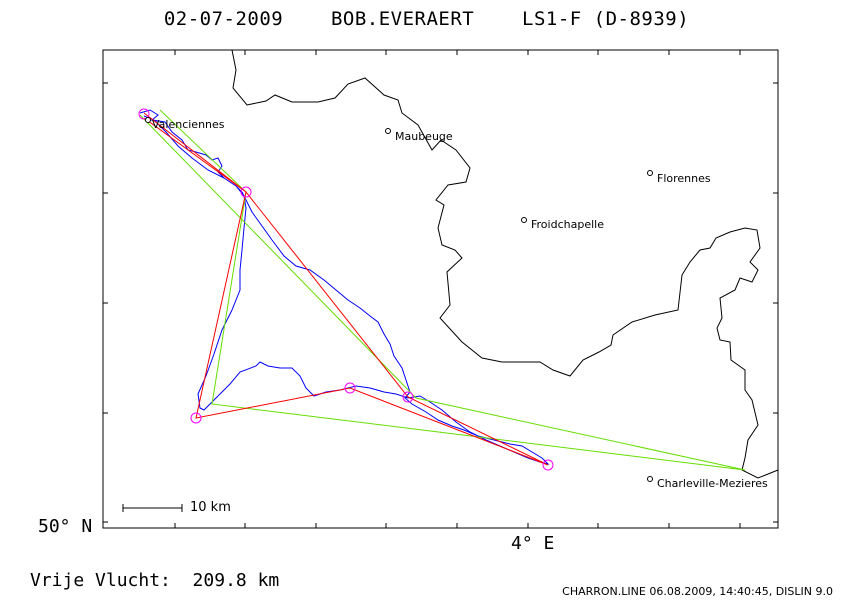 The height and width of the screenshot is (603, 853). What do you see at coordinates (533, 543) in the screenshot?
I see `longitude-label: 4° E` at bounding box center [533, 543].